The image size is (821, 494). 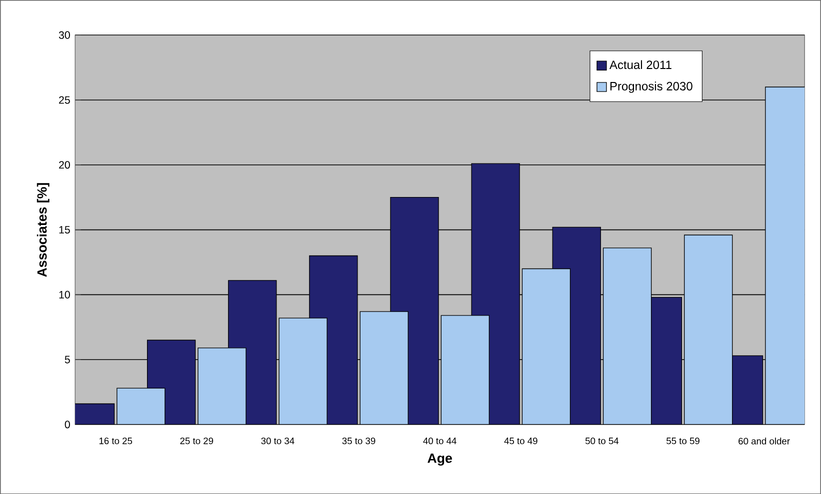 I want to click on legend-label: Prognosis 2030, so click(x=651, y=87).